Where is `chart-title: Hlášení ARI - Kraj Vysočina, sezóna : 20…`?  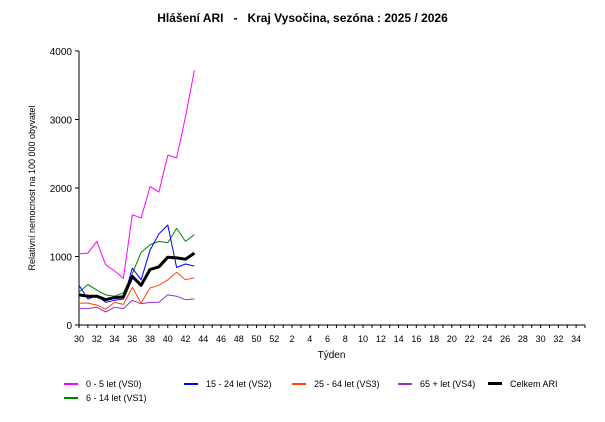
chart-title: Hlášení ARI - Kraj Vysočina, sezóna : 20… is located at coordinates (302, 18).